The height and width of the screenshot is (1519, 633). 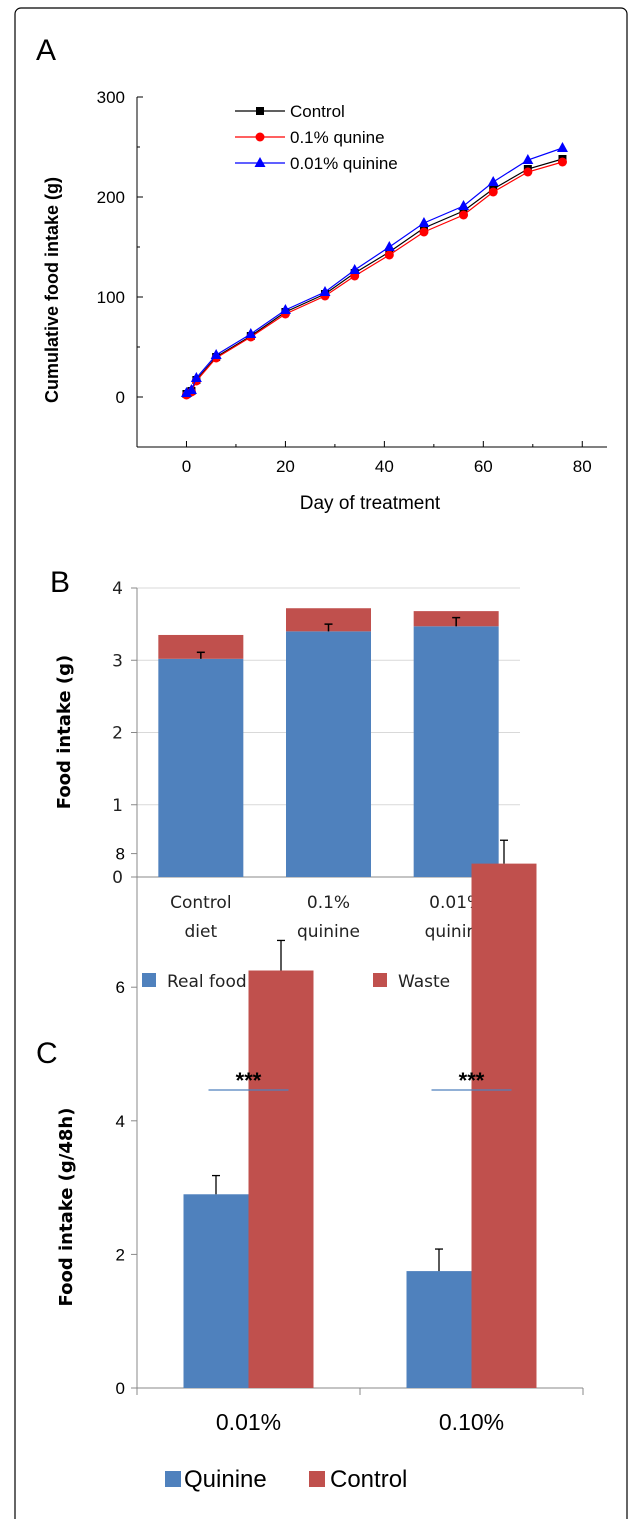 I want to click on c-y-tick-label: 8, so click(x=120, y=854).